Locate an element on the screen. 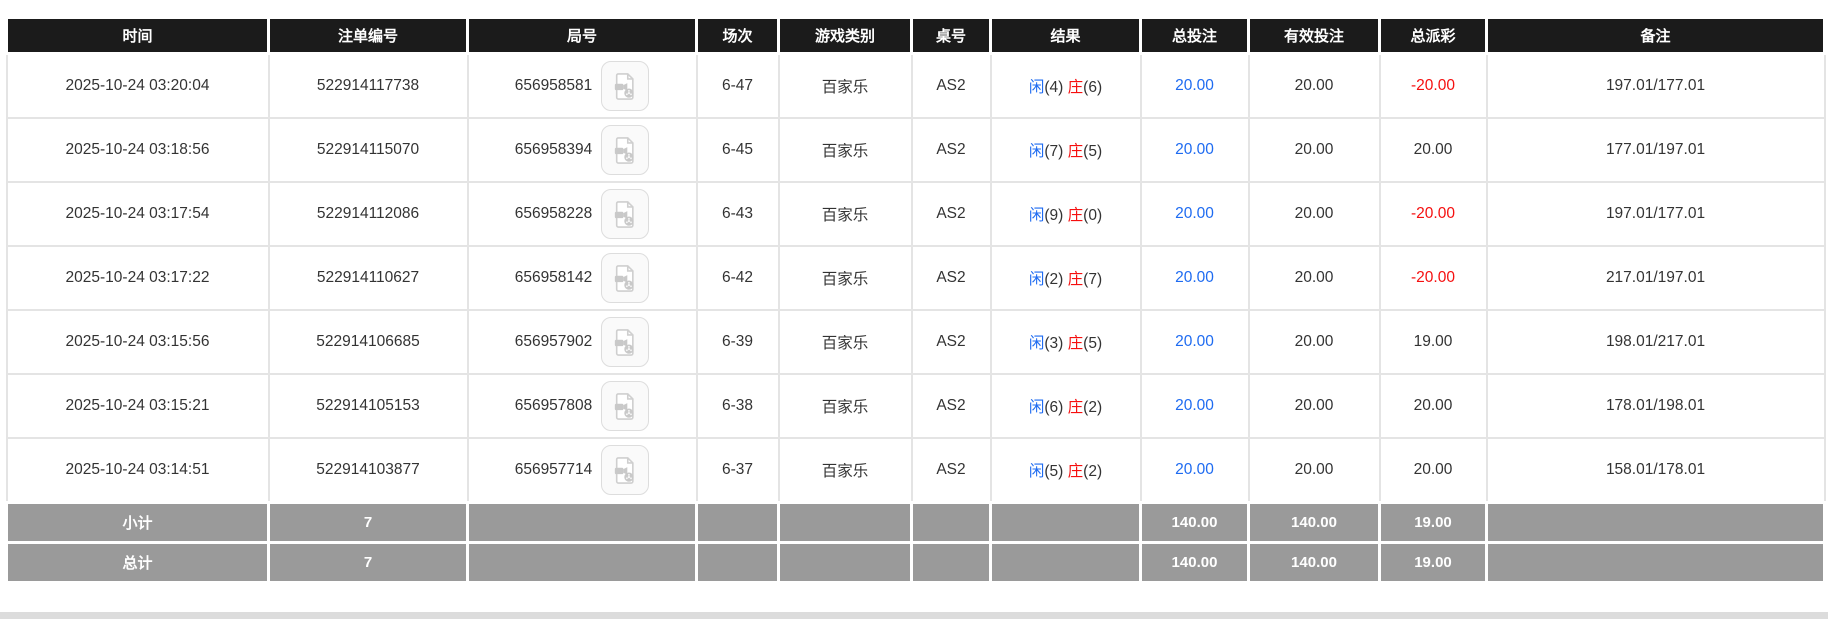  summary-valid-bet: 140.00 is located at coordinates (1314, 522).